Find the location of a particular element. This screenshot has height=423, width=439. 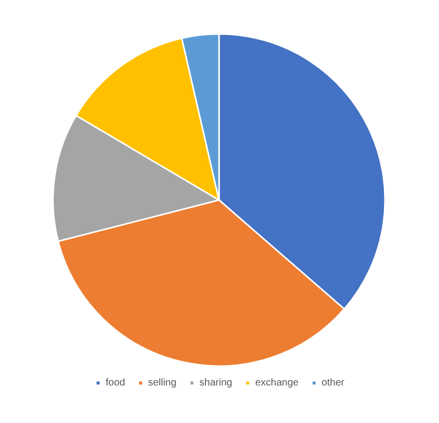

legend-label: selling is located at coordinates (162, 383).